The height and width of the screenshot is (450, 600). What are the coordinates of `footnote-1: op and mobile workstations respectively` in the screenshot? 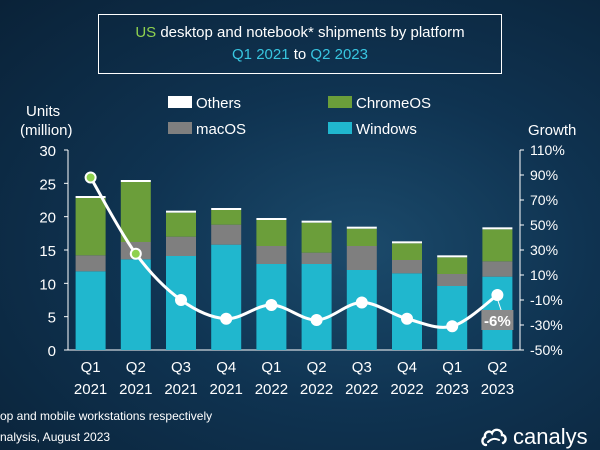 It's located at (106, 416).